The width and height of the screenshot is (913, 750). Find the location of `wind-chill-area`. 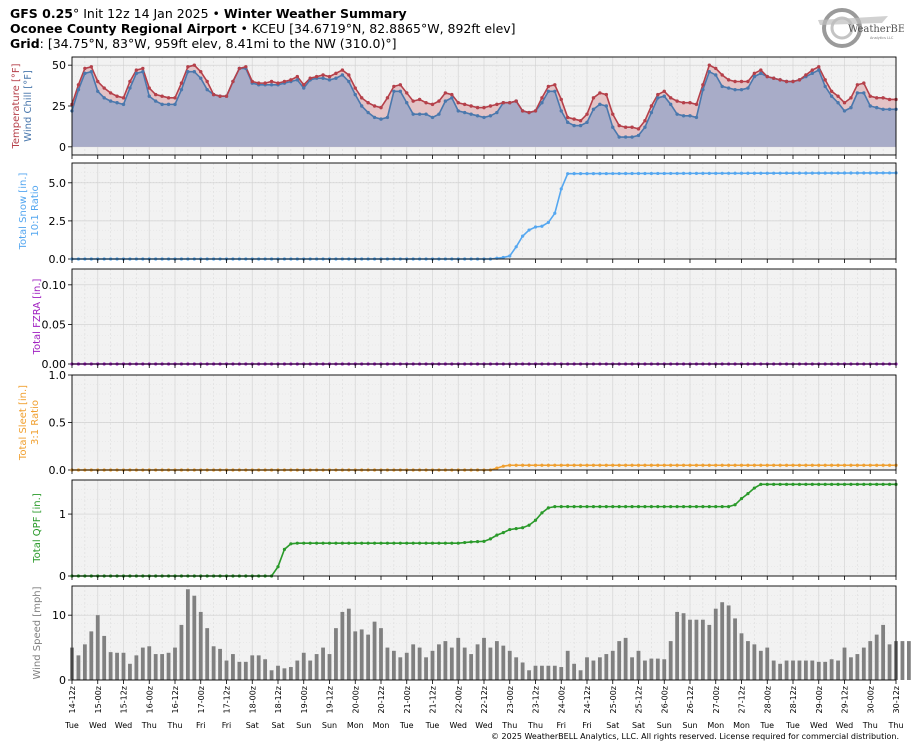

wind-chill-area is located at coordinates (484, 107).